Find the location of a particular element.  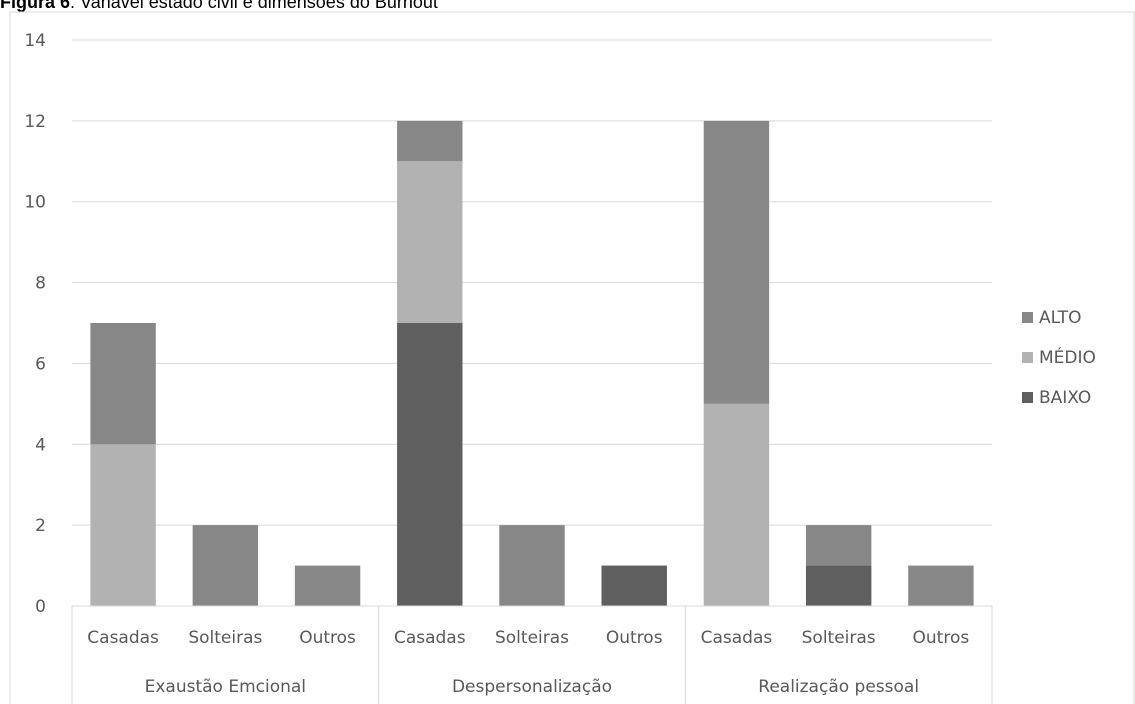

legend: ALTO MÉDIO BAIXO is located at coordinates (1059, 358).